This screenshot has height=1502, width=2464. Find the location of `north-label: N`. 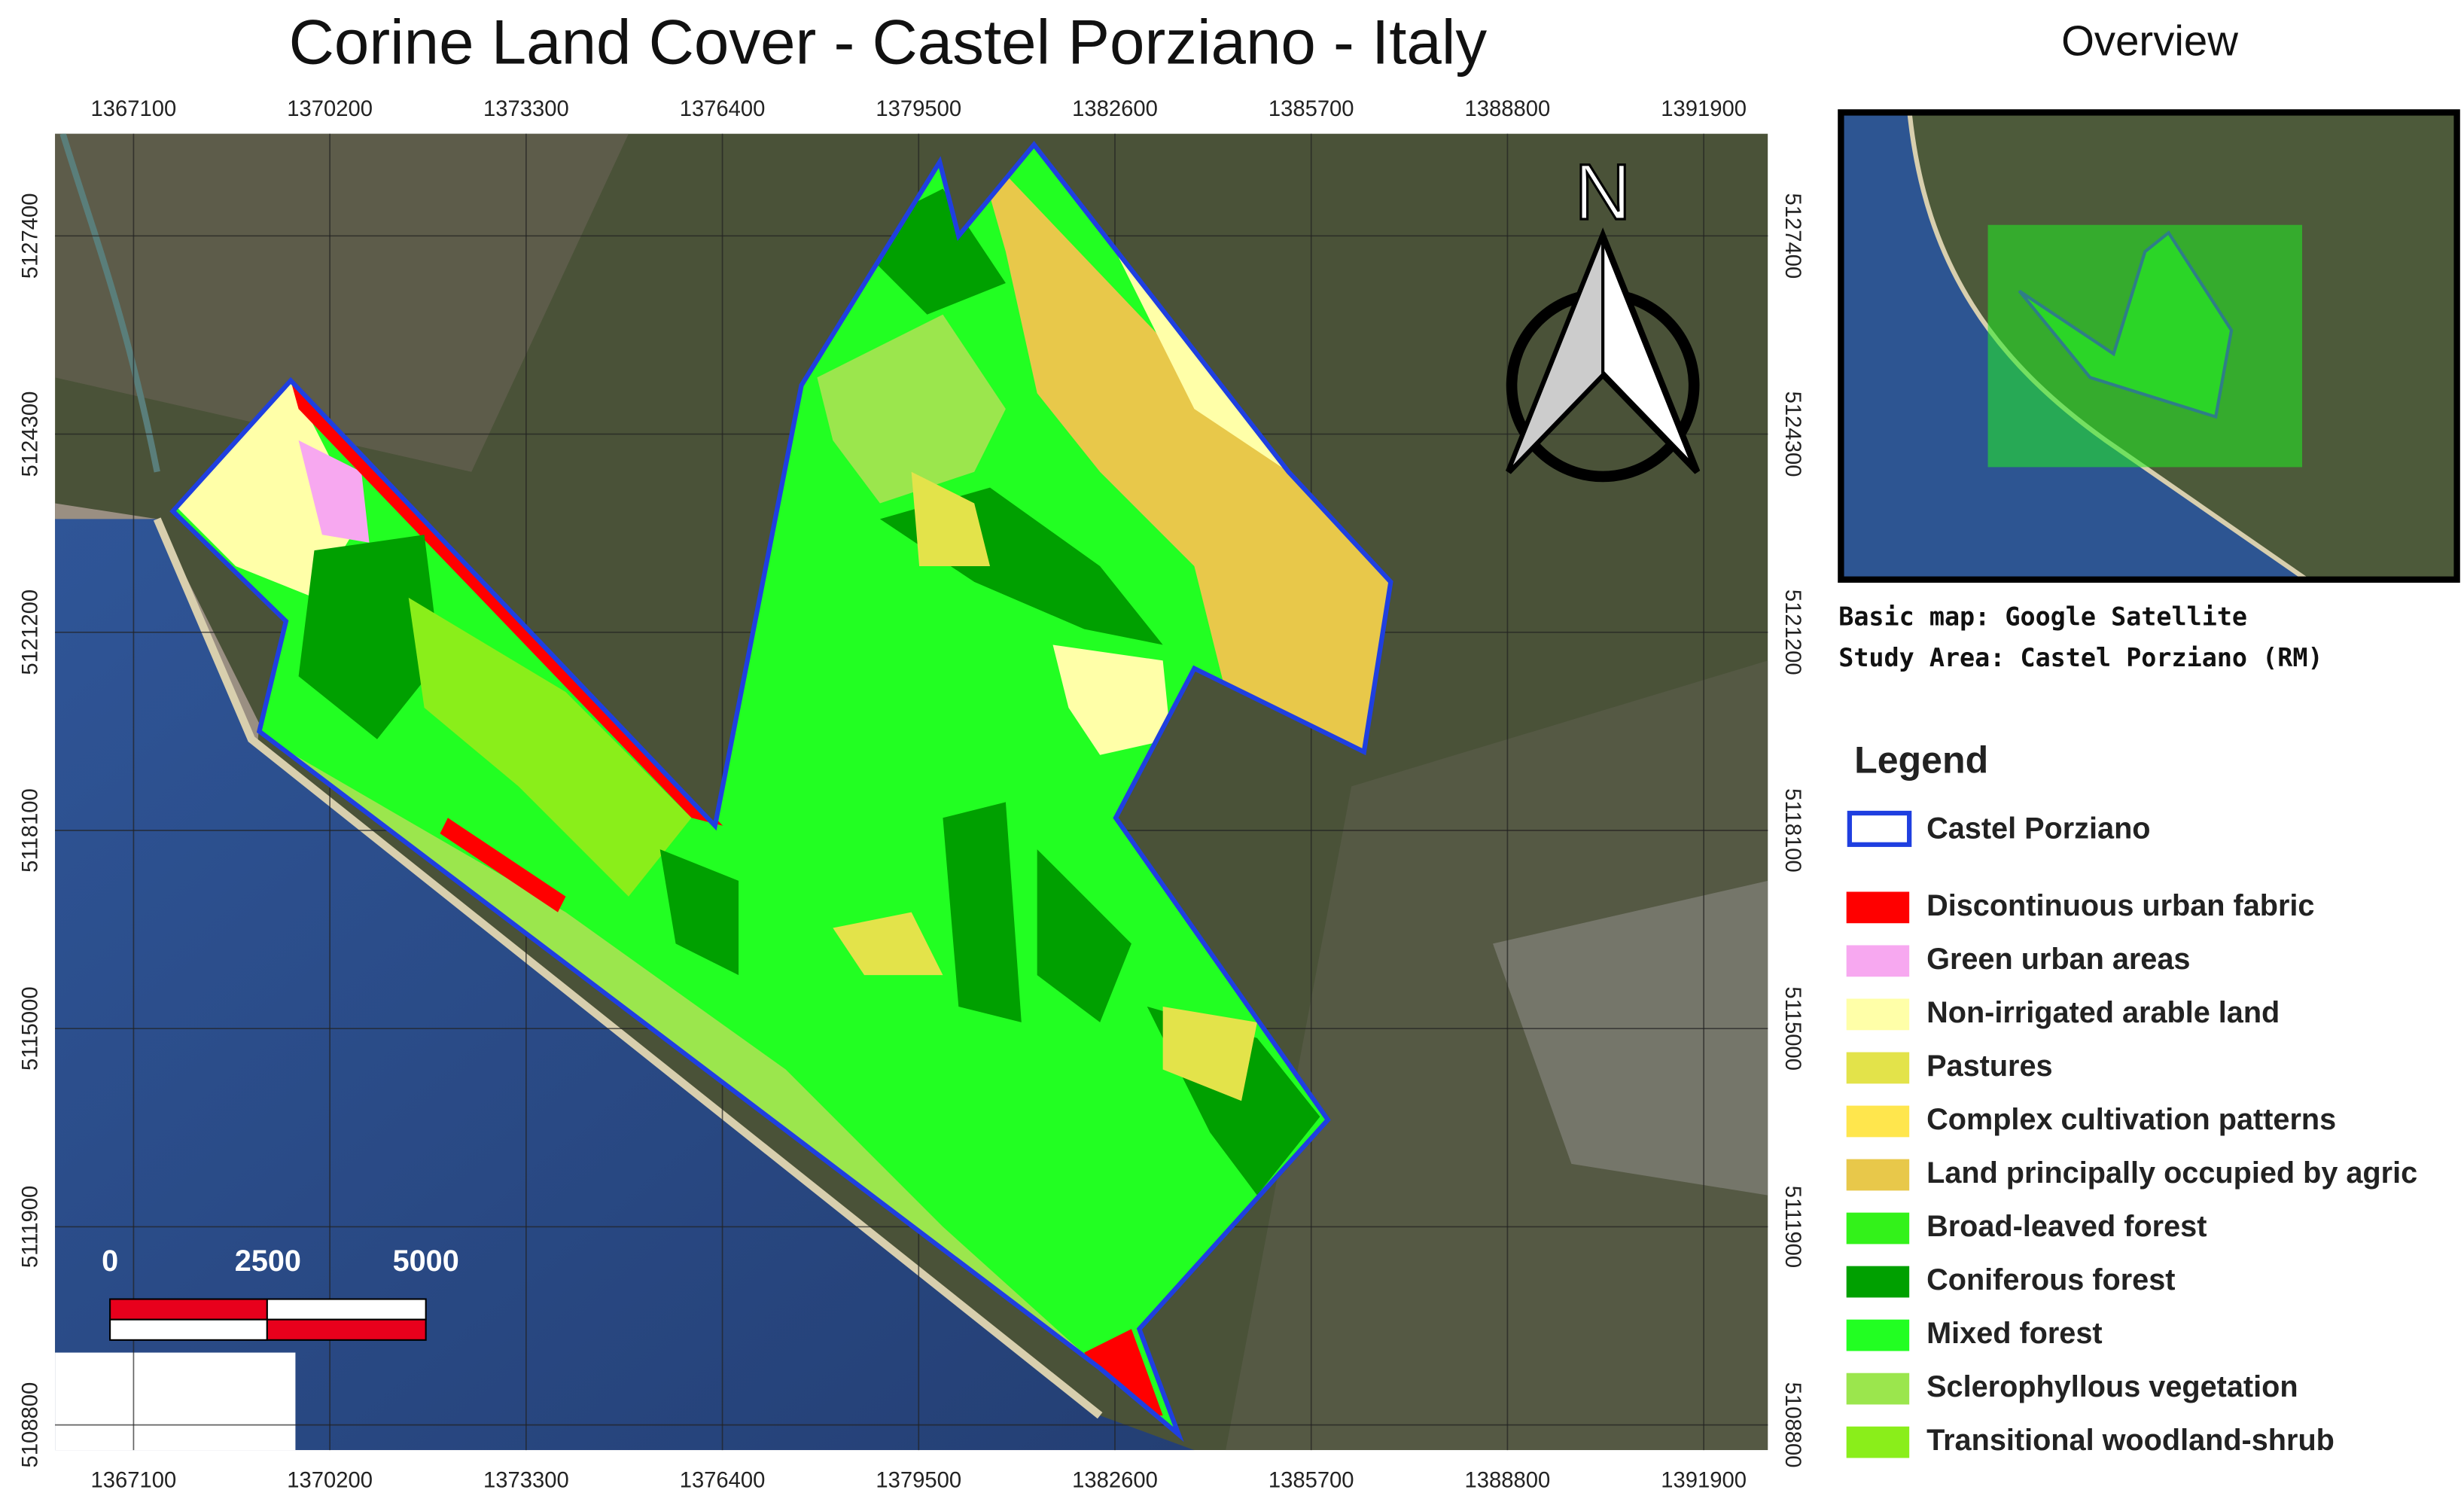

north-label: N is located at coordinates (1602, 192).